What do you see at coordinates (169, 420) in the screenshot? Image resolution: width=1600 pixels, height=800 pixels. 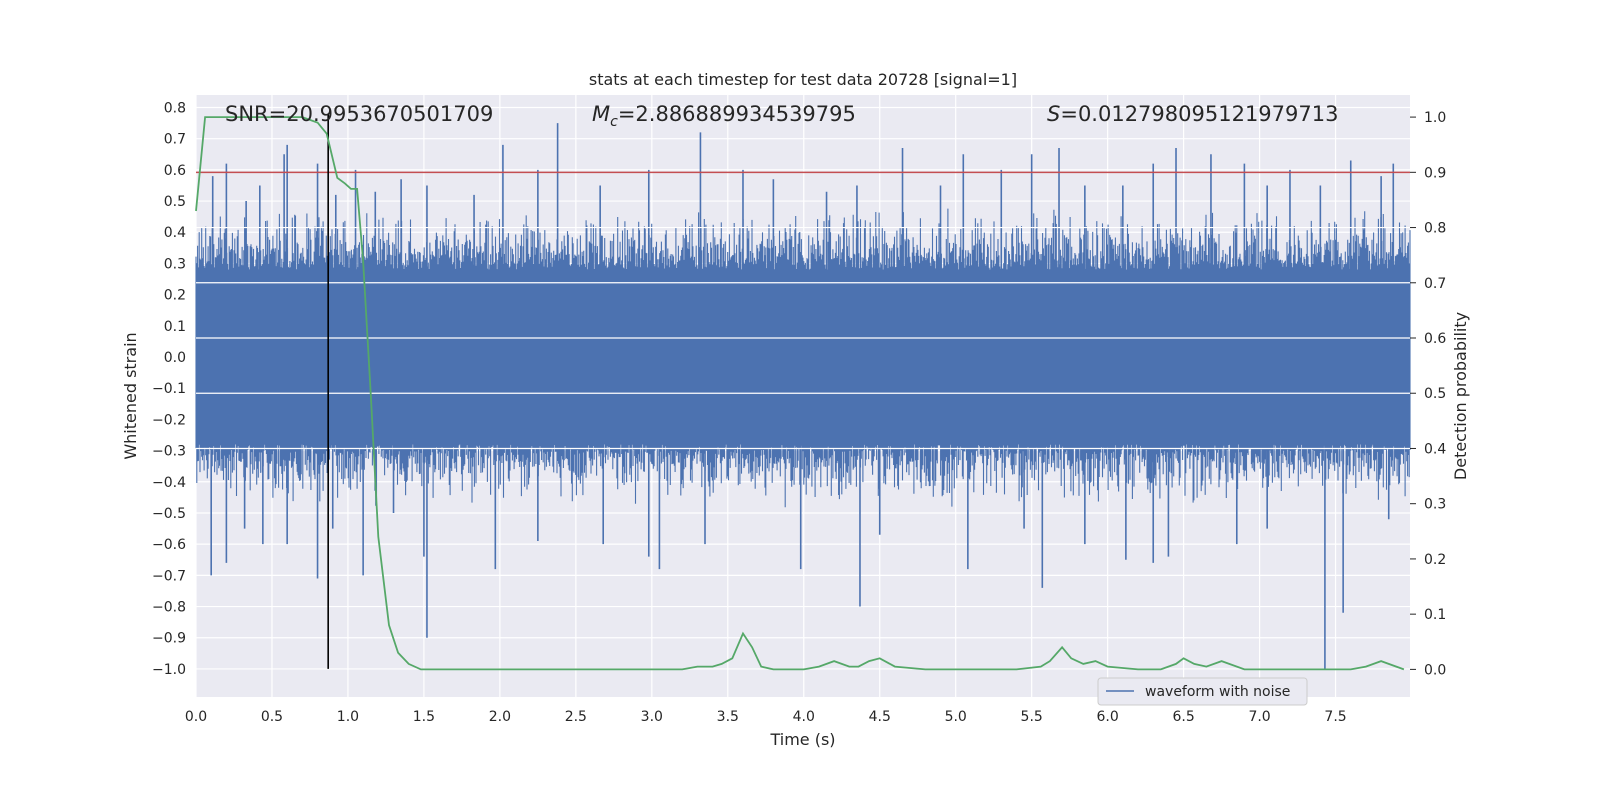 I see `y-tick-label: −0.2` at bounding box center [169, 420].